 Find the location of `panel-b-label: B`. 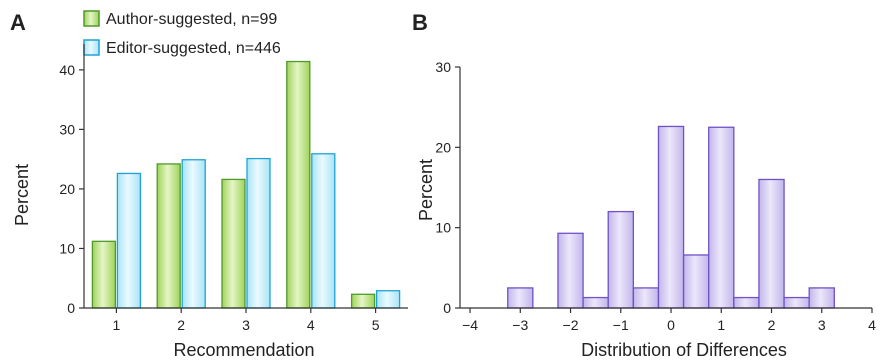

panel-b-label: B is located at coordinates (420, 22).